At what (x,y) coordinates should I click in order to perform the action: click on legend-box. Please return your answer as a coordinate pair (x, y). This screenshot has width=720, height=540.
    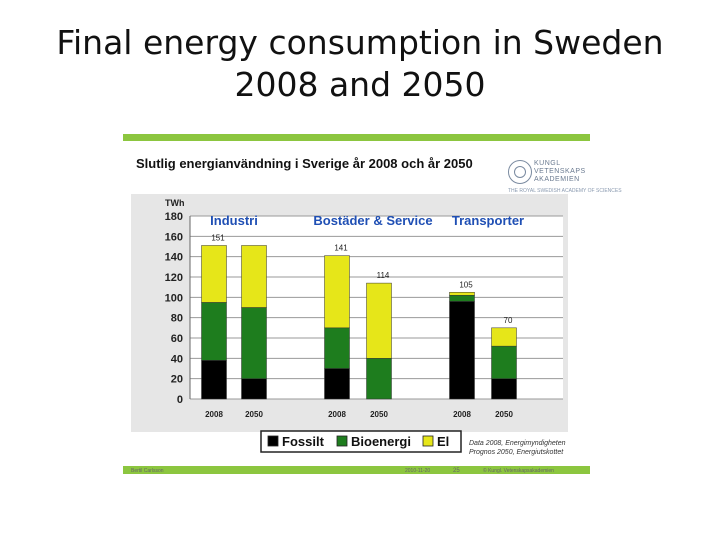
    Looking at the image, I should click on (361, 441).